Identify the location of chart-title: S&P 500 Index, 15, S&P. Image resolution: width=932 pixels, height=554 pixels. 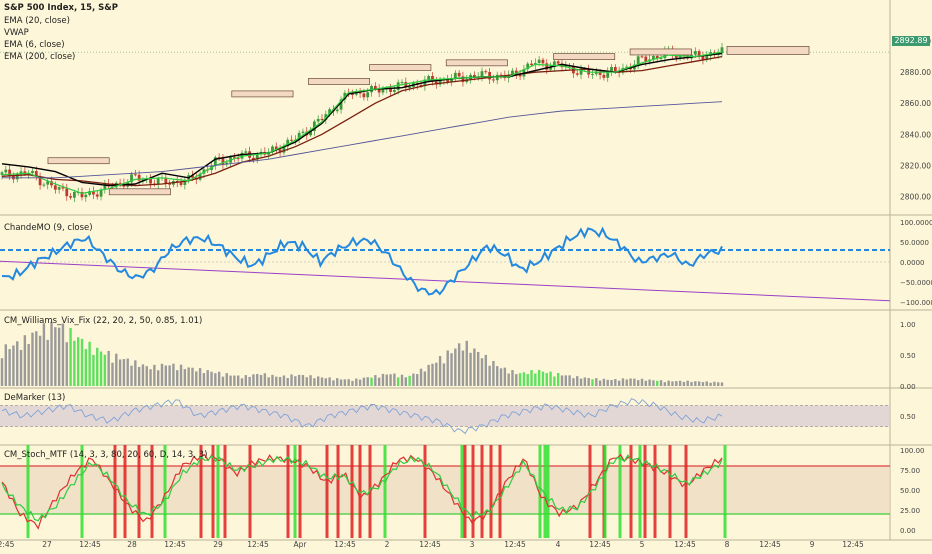
(61, 8).